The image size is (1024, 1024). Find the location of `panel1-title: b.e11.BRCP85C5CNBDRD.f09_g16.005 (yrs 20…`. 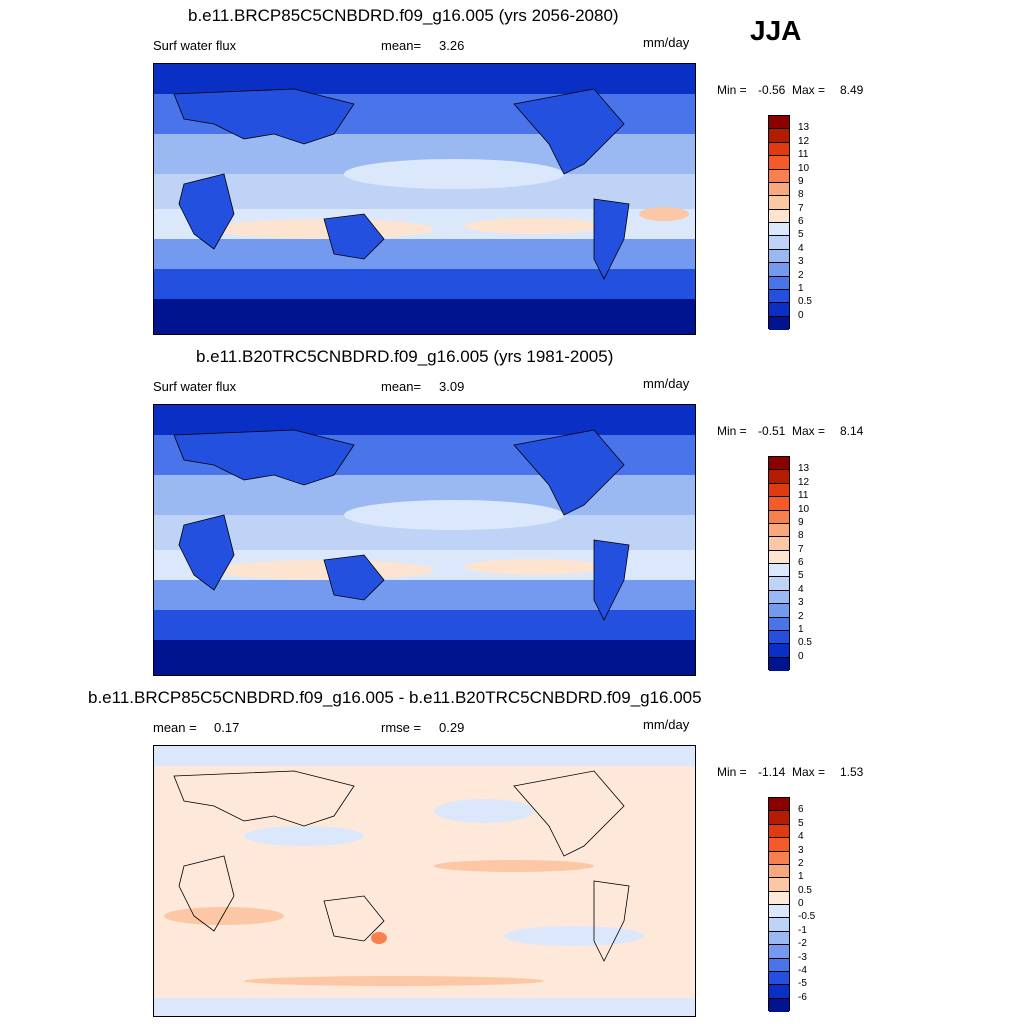

panel1-title: b.e11.BRCP85C5CNBDRD.f09_g16.005 (yrs 20… is located at coordinates (403, 15).